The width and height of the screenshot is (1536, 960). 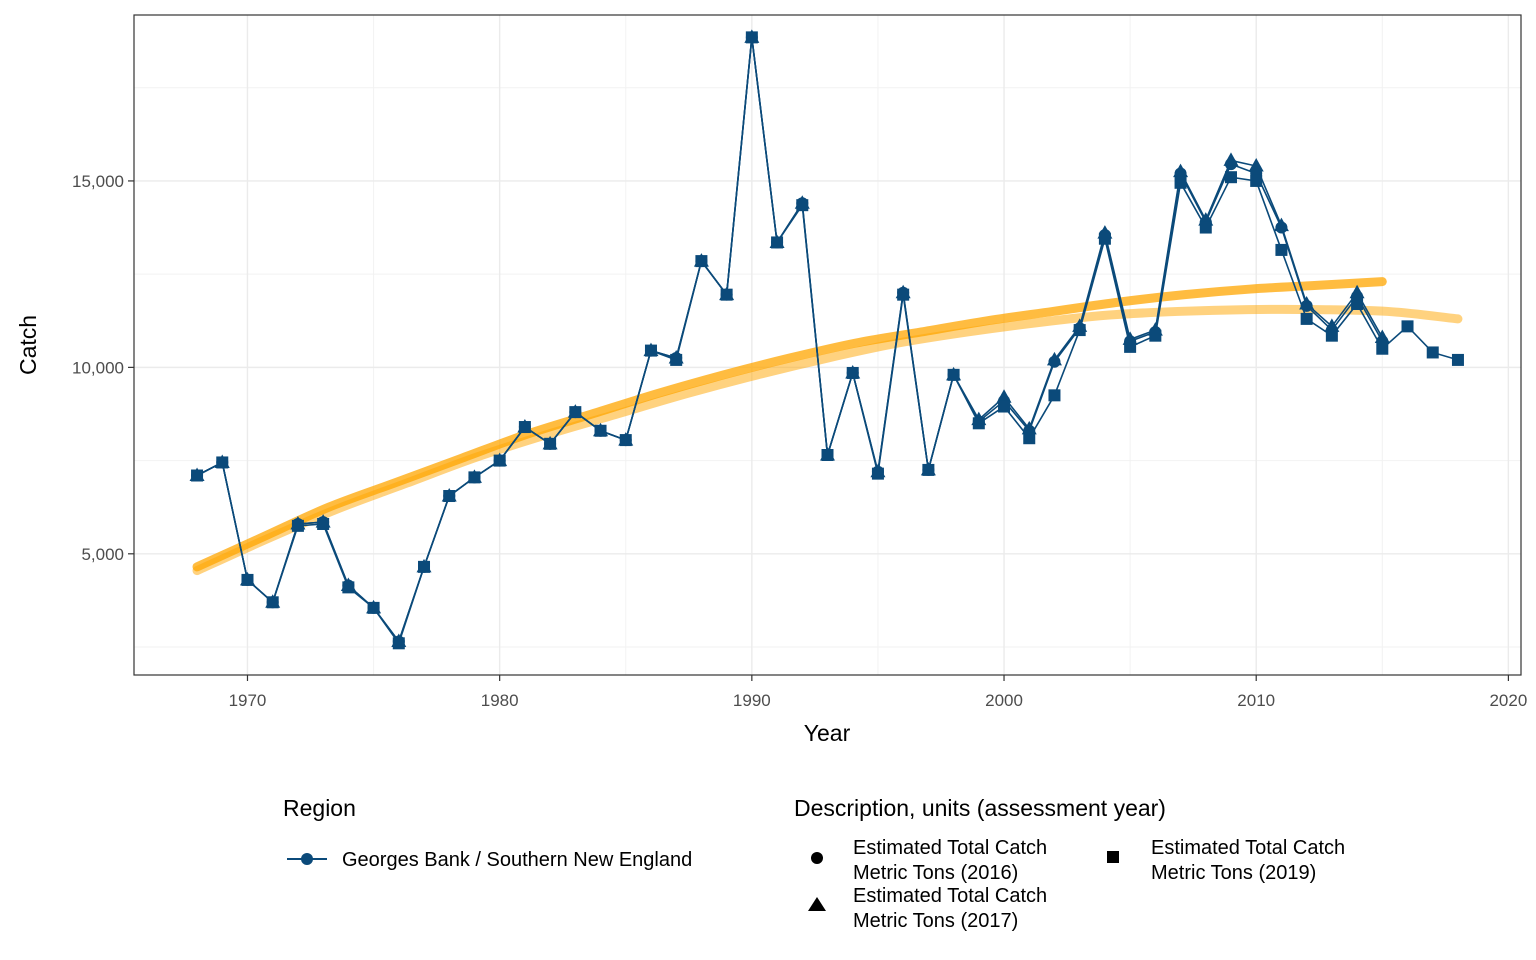 I want to click on legend-triangle-icon, so click(x=817, y=904).